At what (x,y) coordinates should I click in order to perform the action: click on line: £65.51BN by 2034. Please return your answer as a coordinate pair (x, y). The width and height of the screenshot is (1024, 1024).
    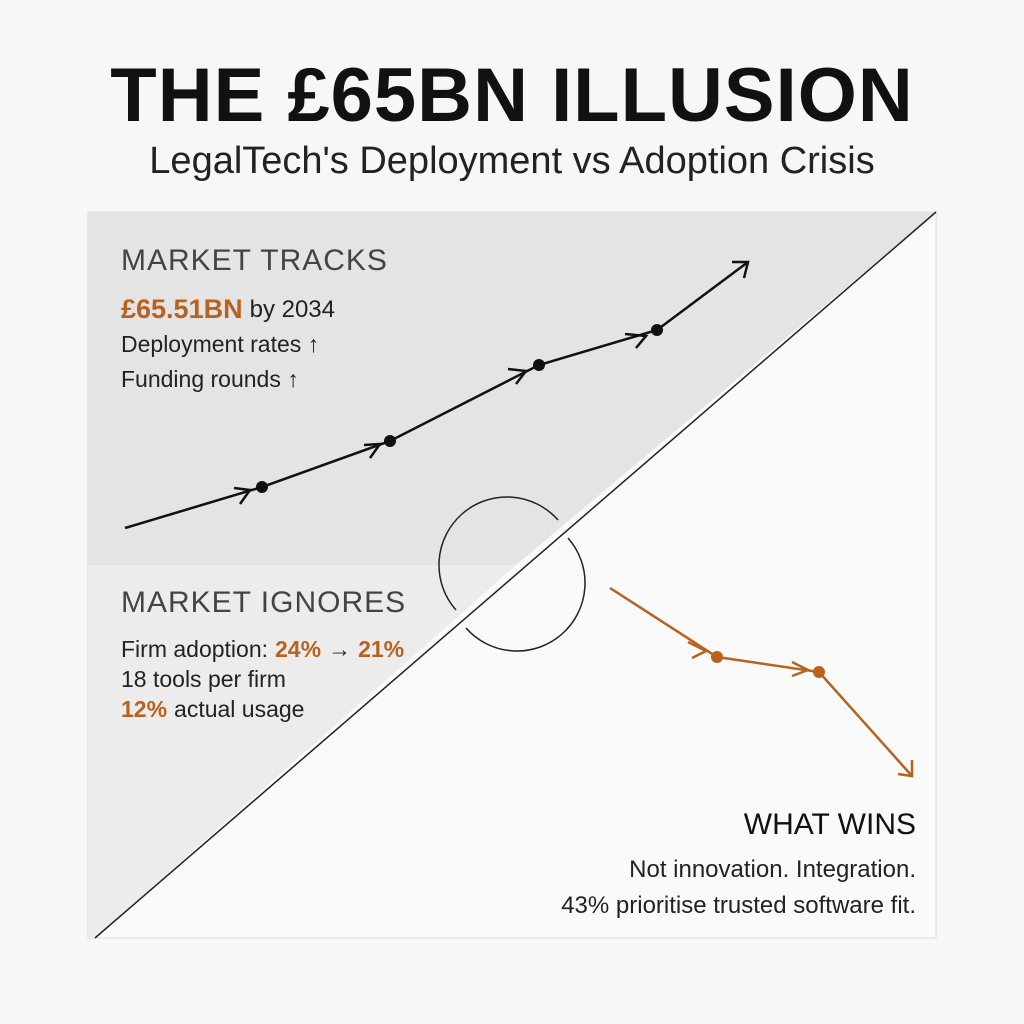
    Looking at the image, I should click on (254, 309).